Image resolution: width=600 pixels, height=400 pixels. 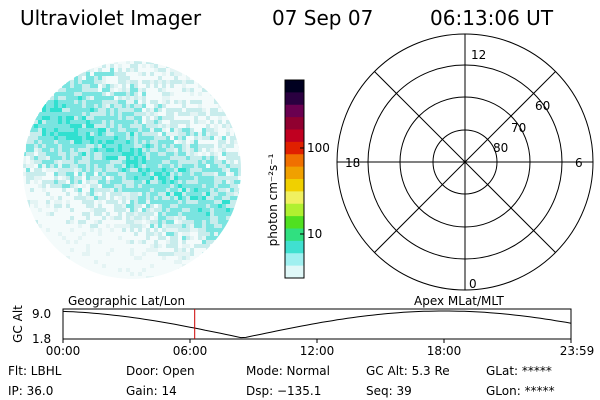 I want to click on mlt-label-12: 12, so click(x=478, y=55).